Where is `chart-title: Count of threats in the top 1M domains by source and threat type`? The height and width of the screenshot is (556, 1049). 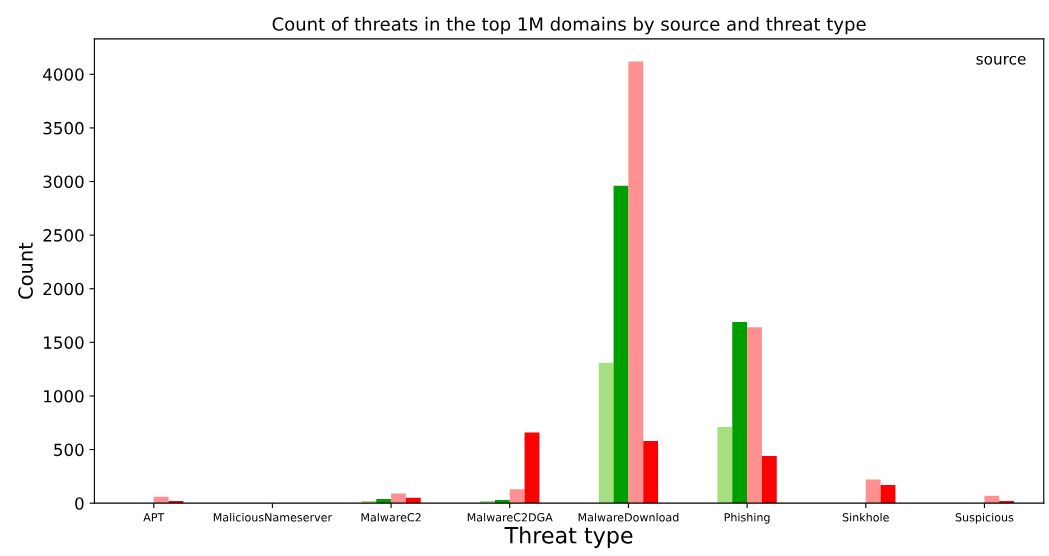
chart-title: Count of threats in the top 1M domains by source and threat type is located at coordinates (569, 25).